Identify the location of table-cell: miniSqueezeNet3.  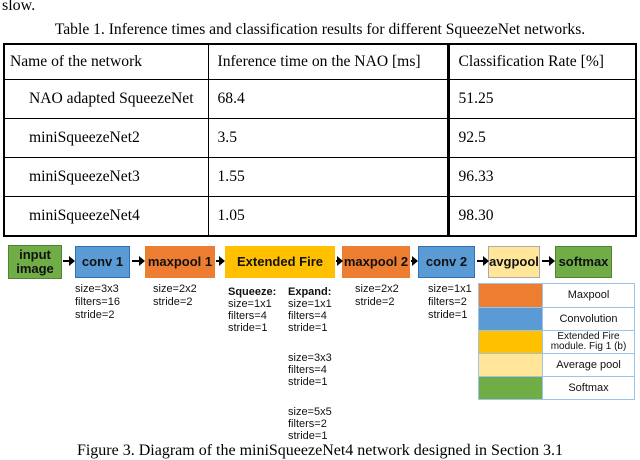
(106, 177).